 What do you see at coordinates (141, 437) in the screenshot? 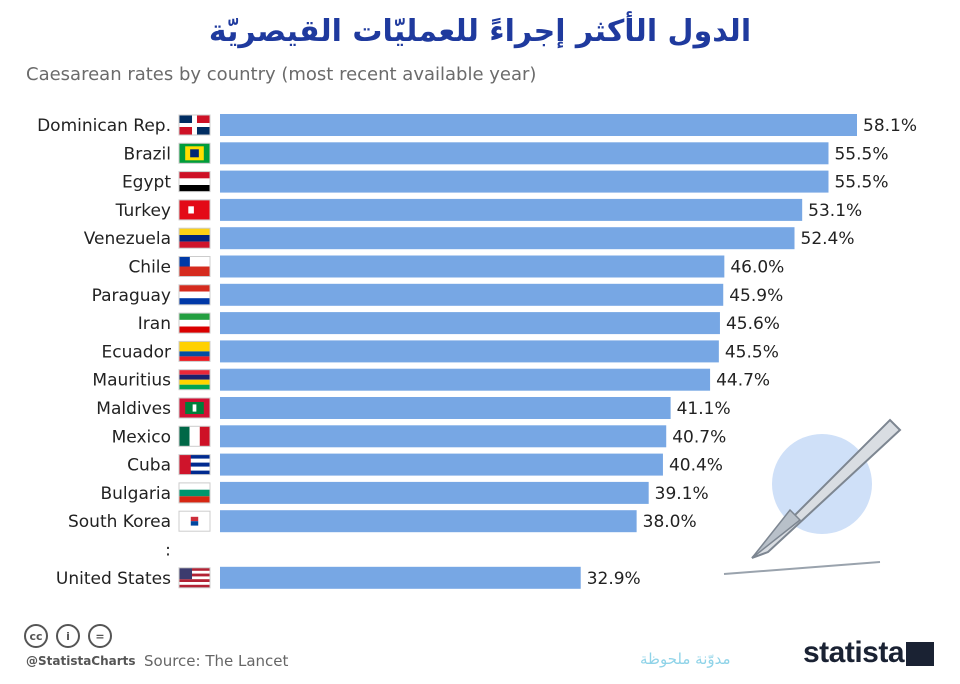
I see `category-label: Mexico` at bounding box center [141, 437].